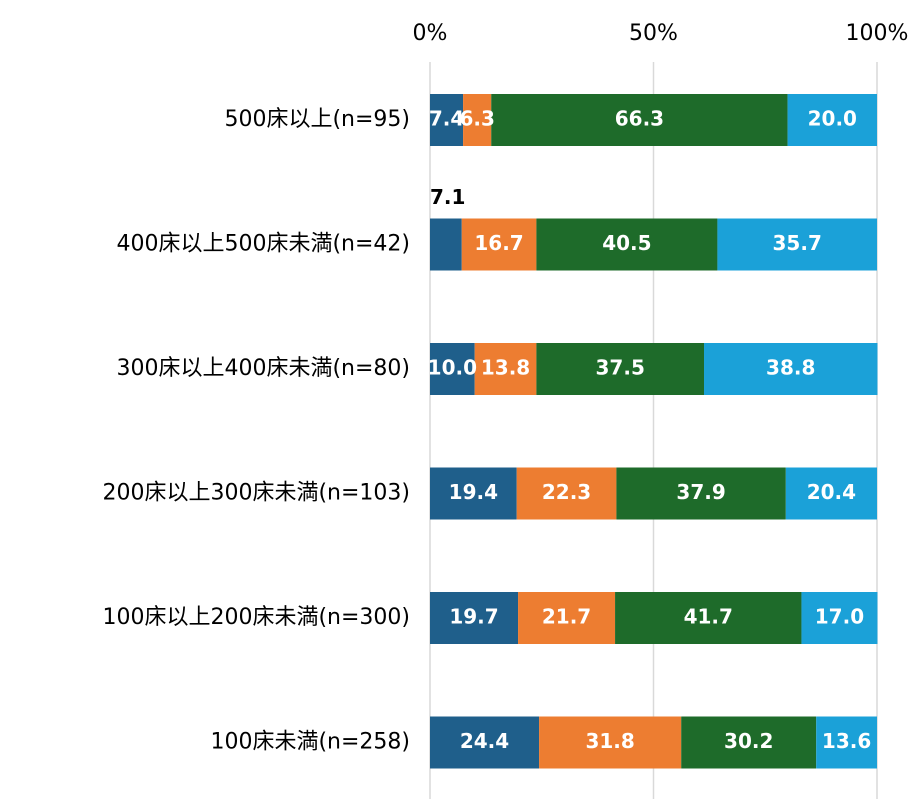  I want to click on x-tick-label: 50%, so click(653, 33).